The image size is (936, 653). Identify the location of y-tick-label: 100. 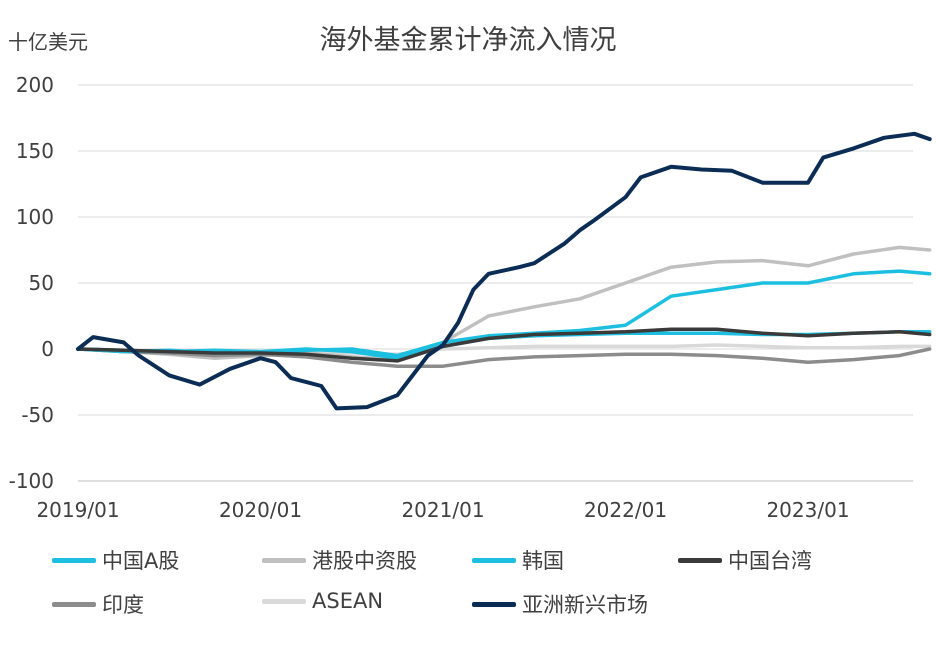
(35, 217).